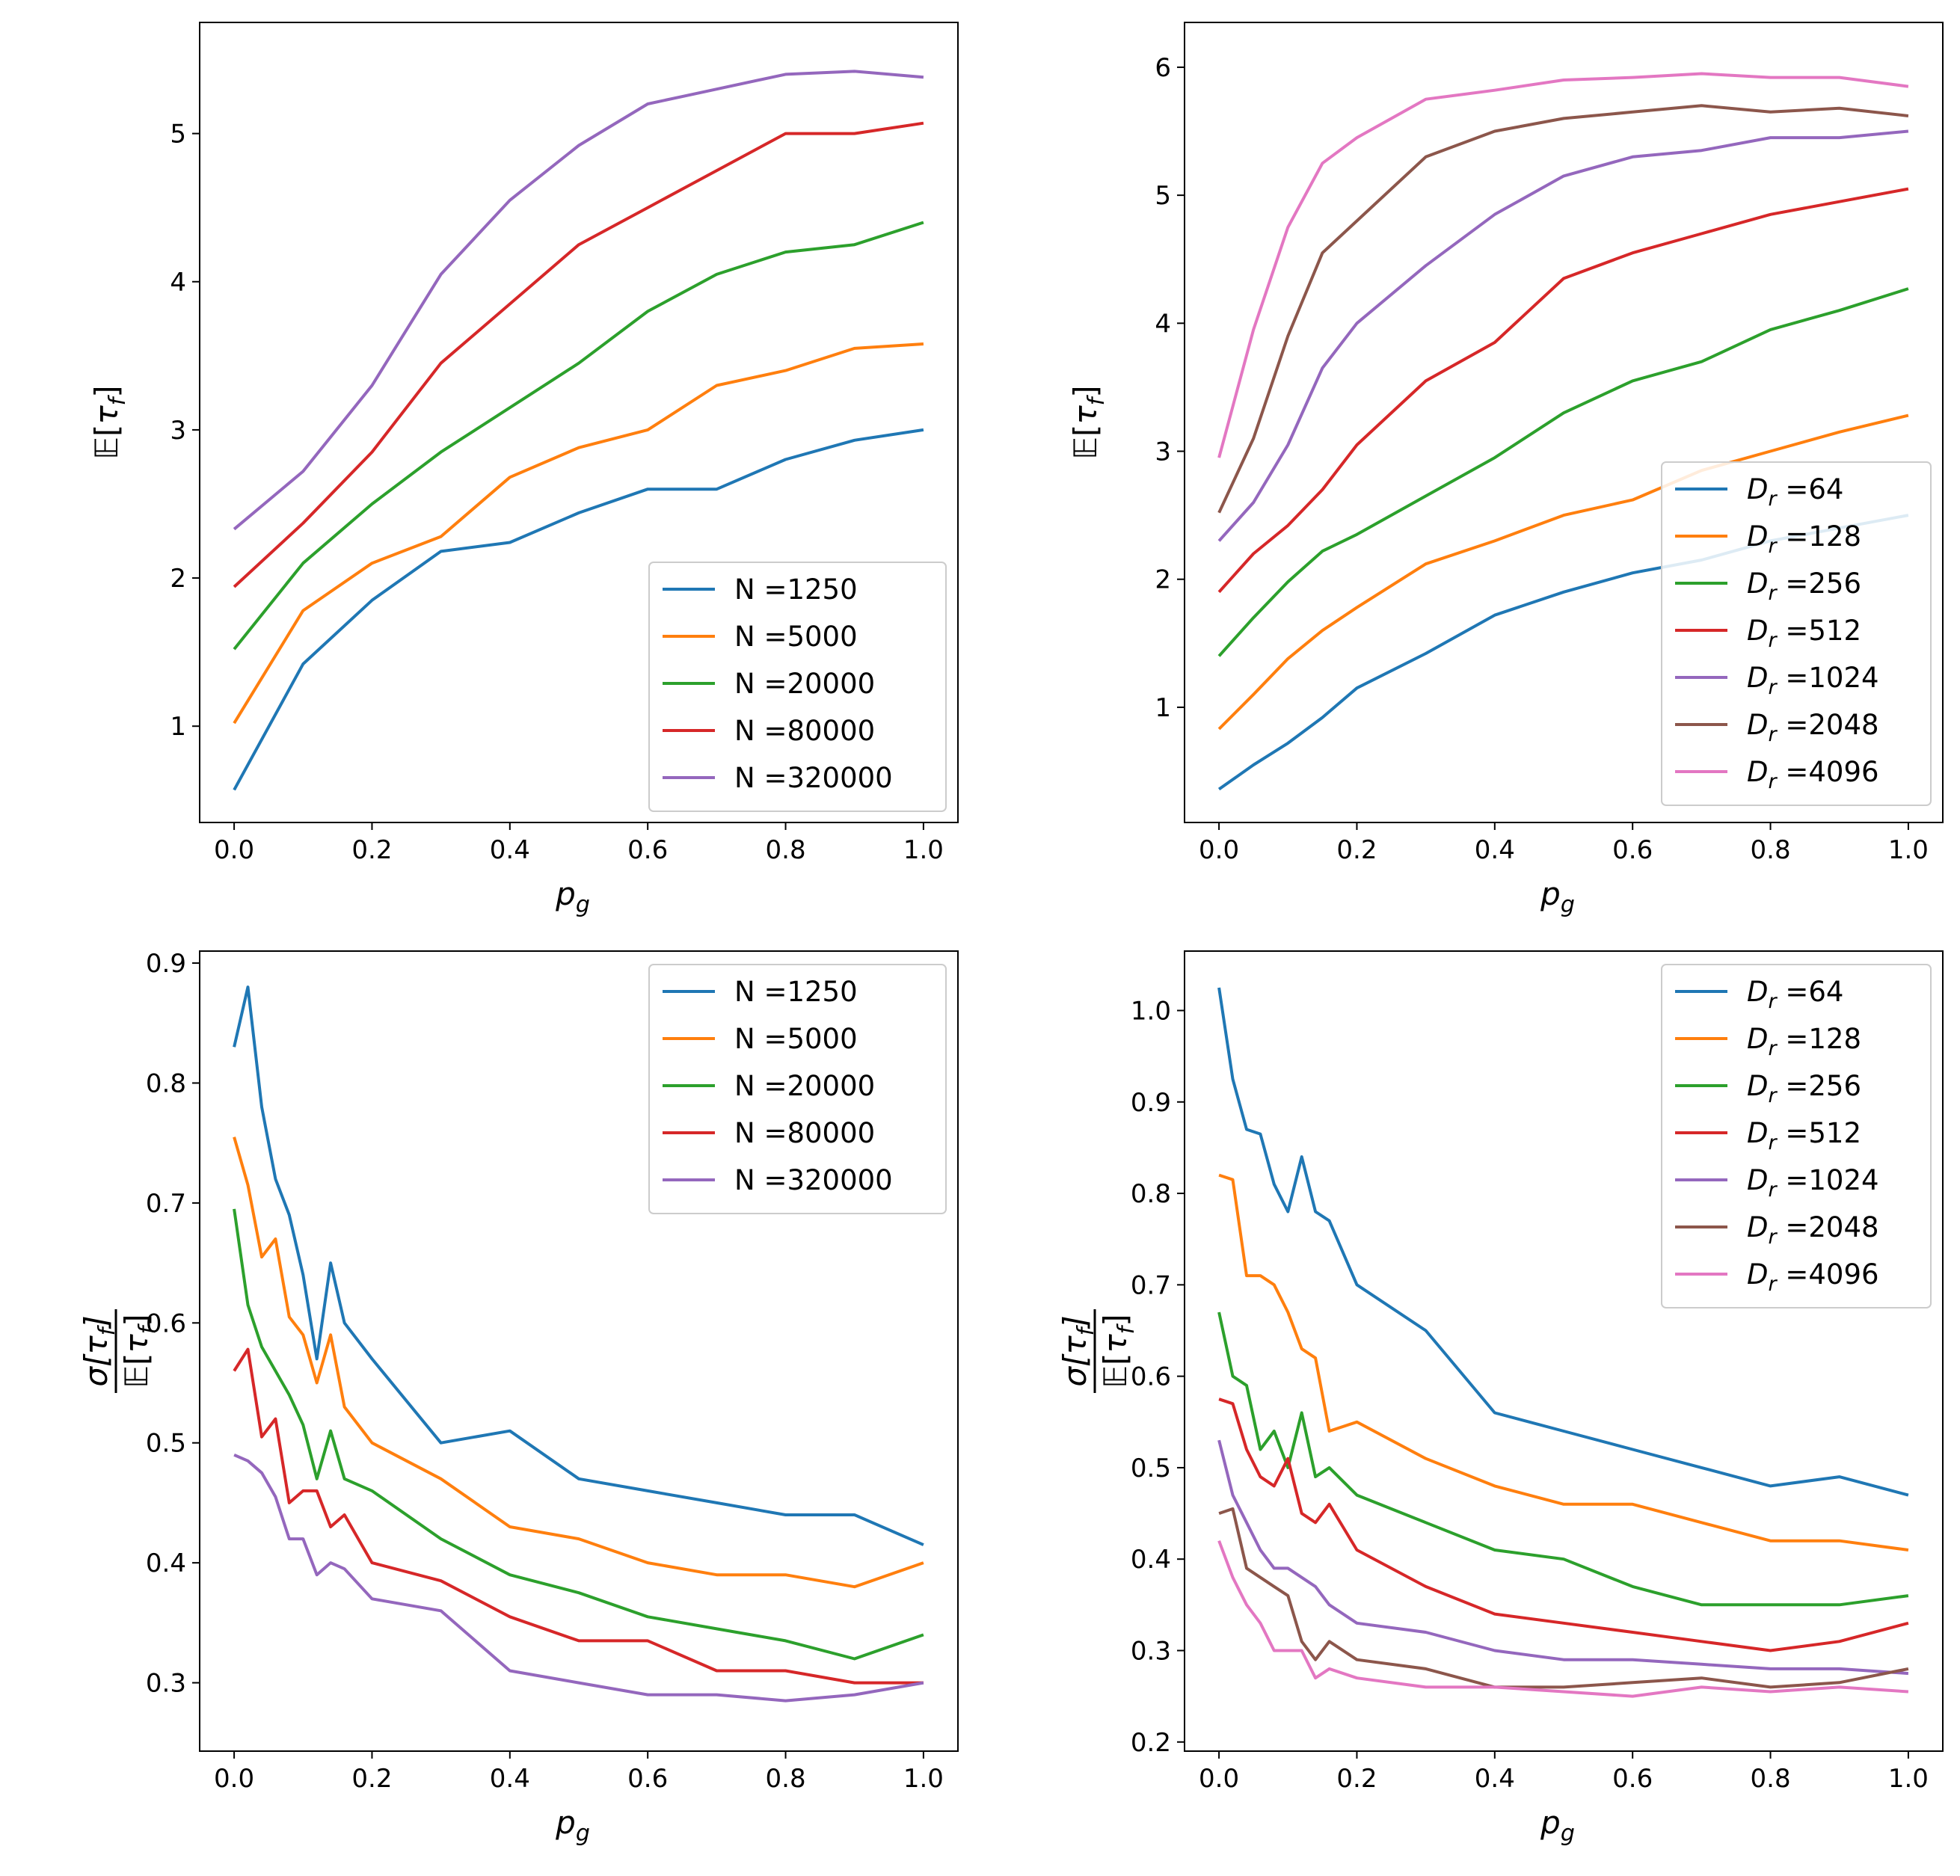 This screenshot has height=1876, width=1960. What do you see at coordinates (178, 135) in the screenshot?
I see `y-tick-label: 5` at bounding box center [178, 135].